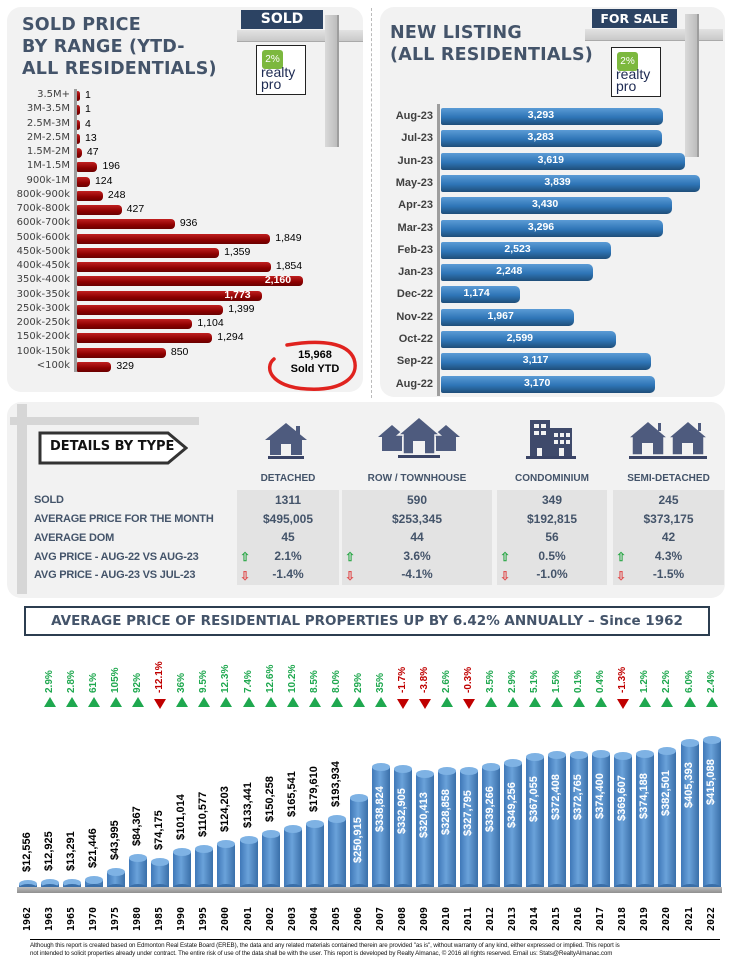  I want to click on logo-text: realty, so click(633, 74).